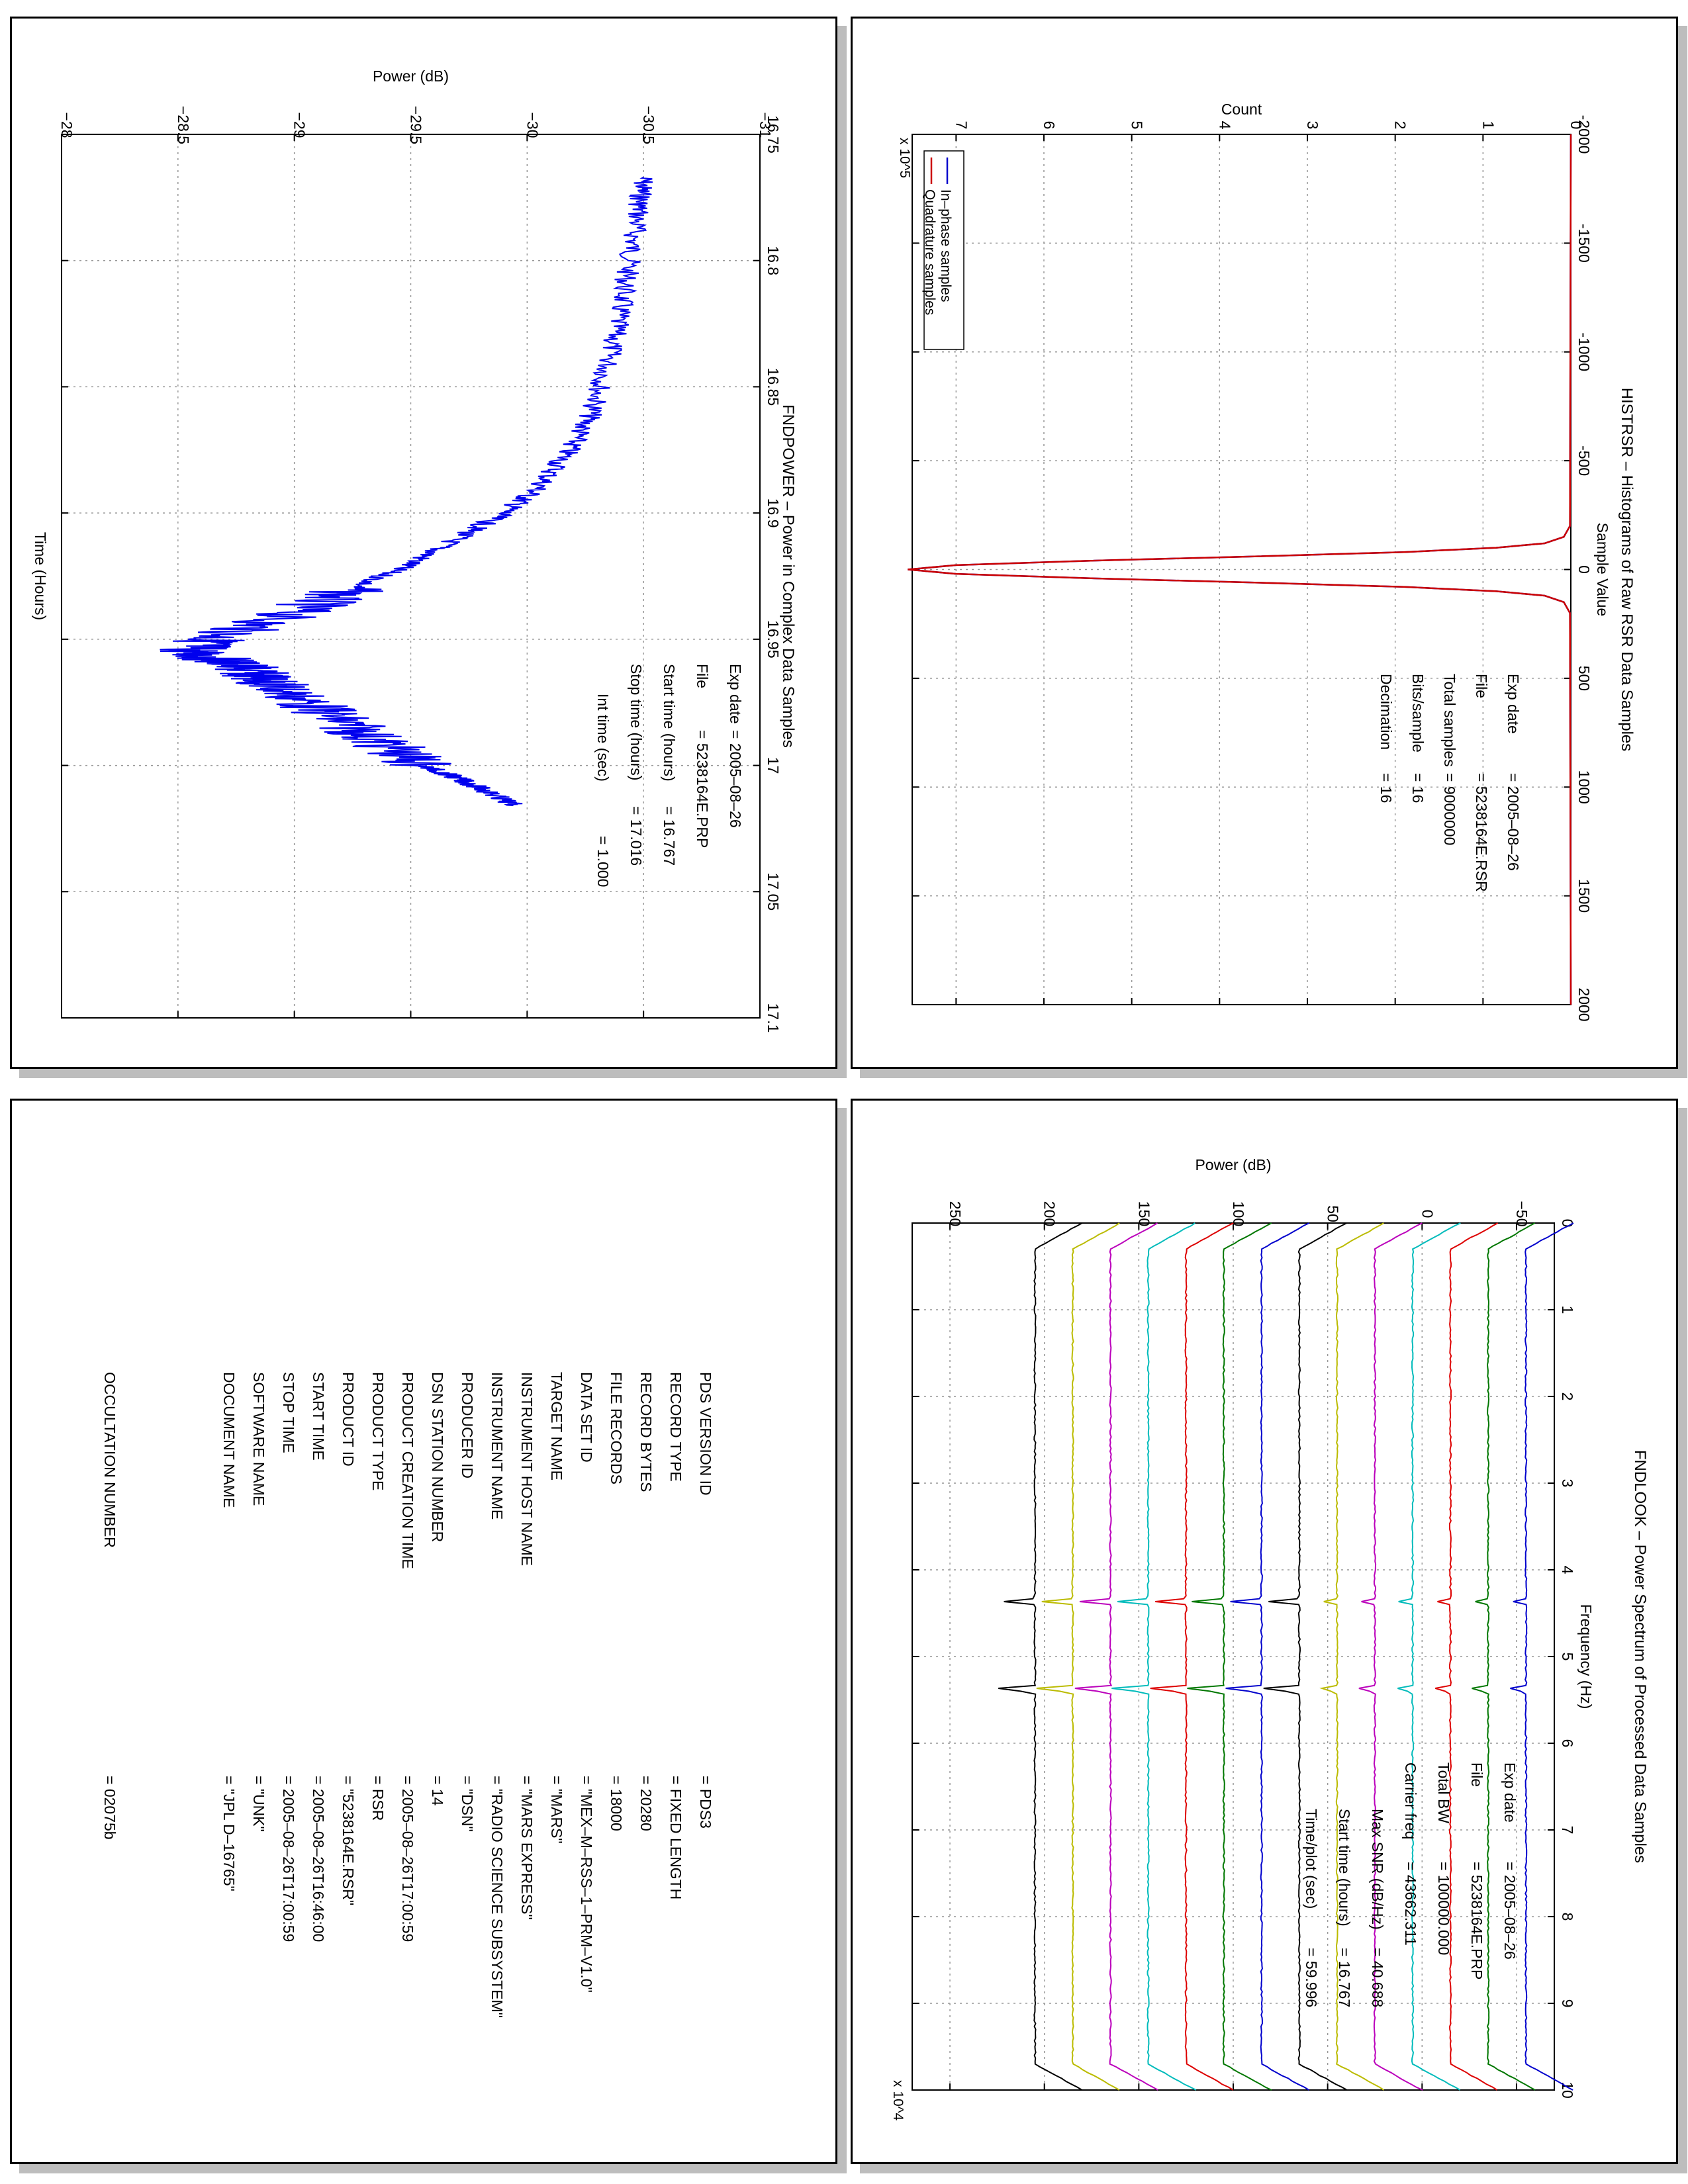 This screenshot has width=1688, height=2184. I want to click on info-key: Carrier freq, so click(1410, 1800).